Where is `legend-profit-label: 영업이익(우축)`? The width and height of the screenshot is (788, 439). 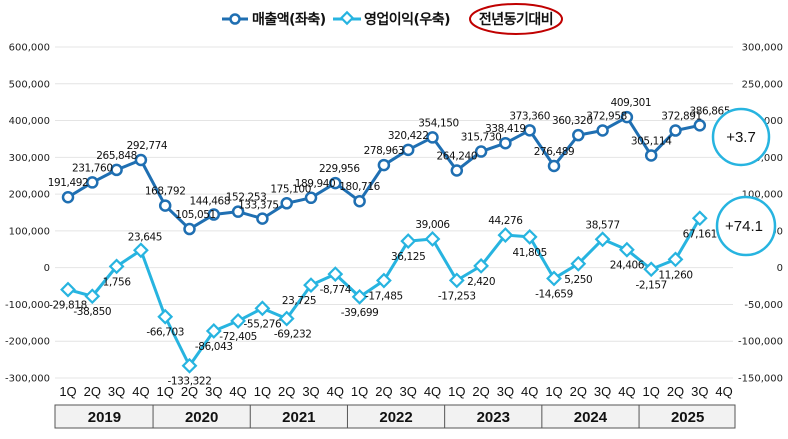 legend-profit-label: 영업이익(우축) is located at coordinates (407, 19).